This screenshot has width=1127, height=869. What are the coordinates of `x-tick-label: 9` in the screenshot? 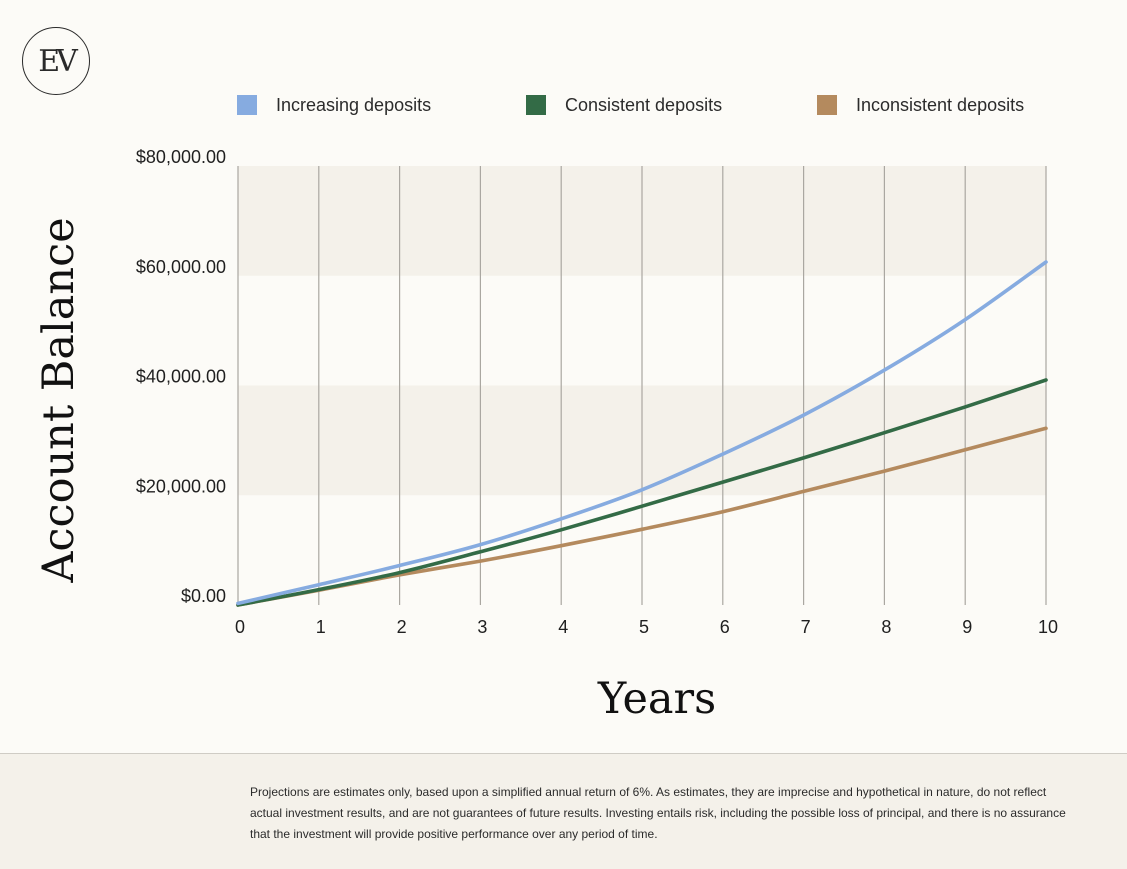 It's located at (967, 627).